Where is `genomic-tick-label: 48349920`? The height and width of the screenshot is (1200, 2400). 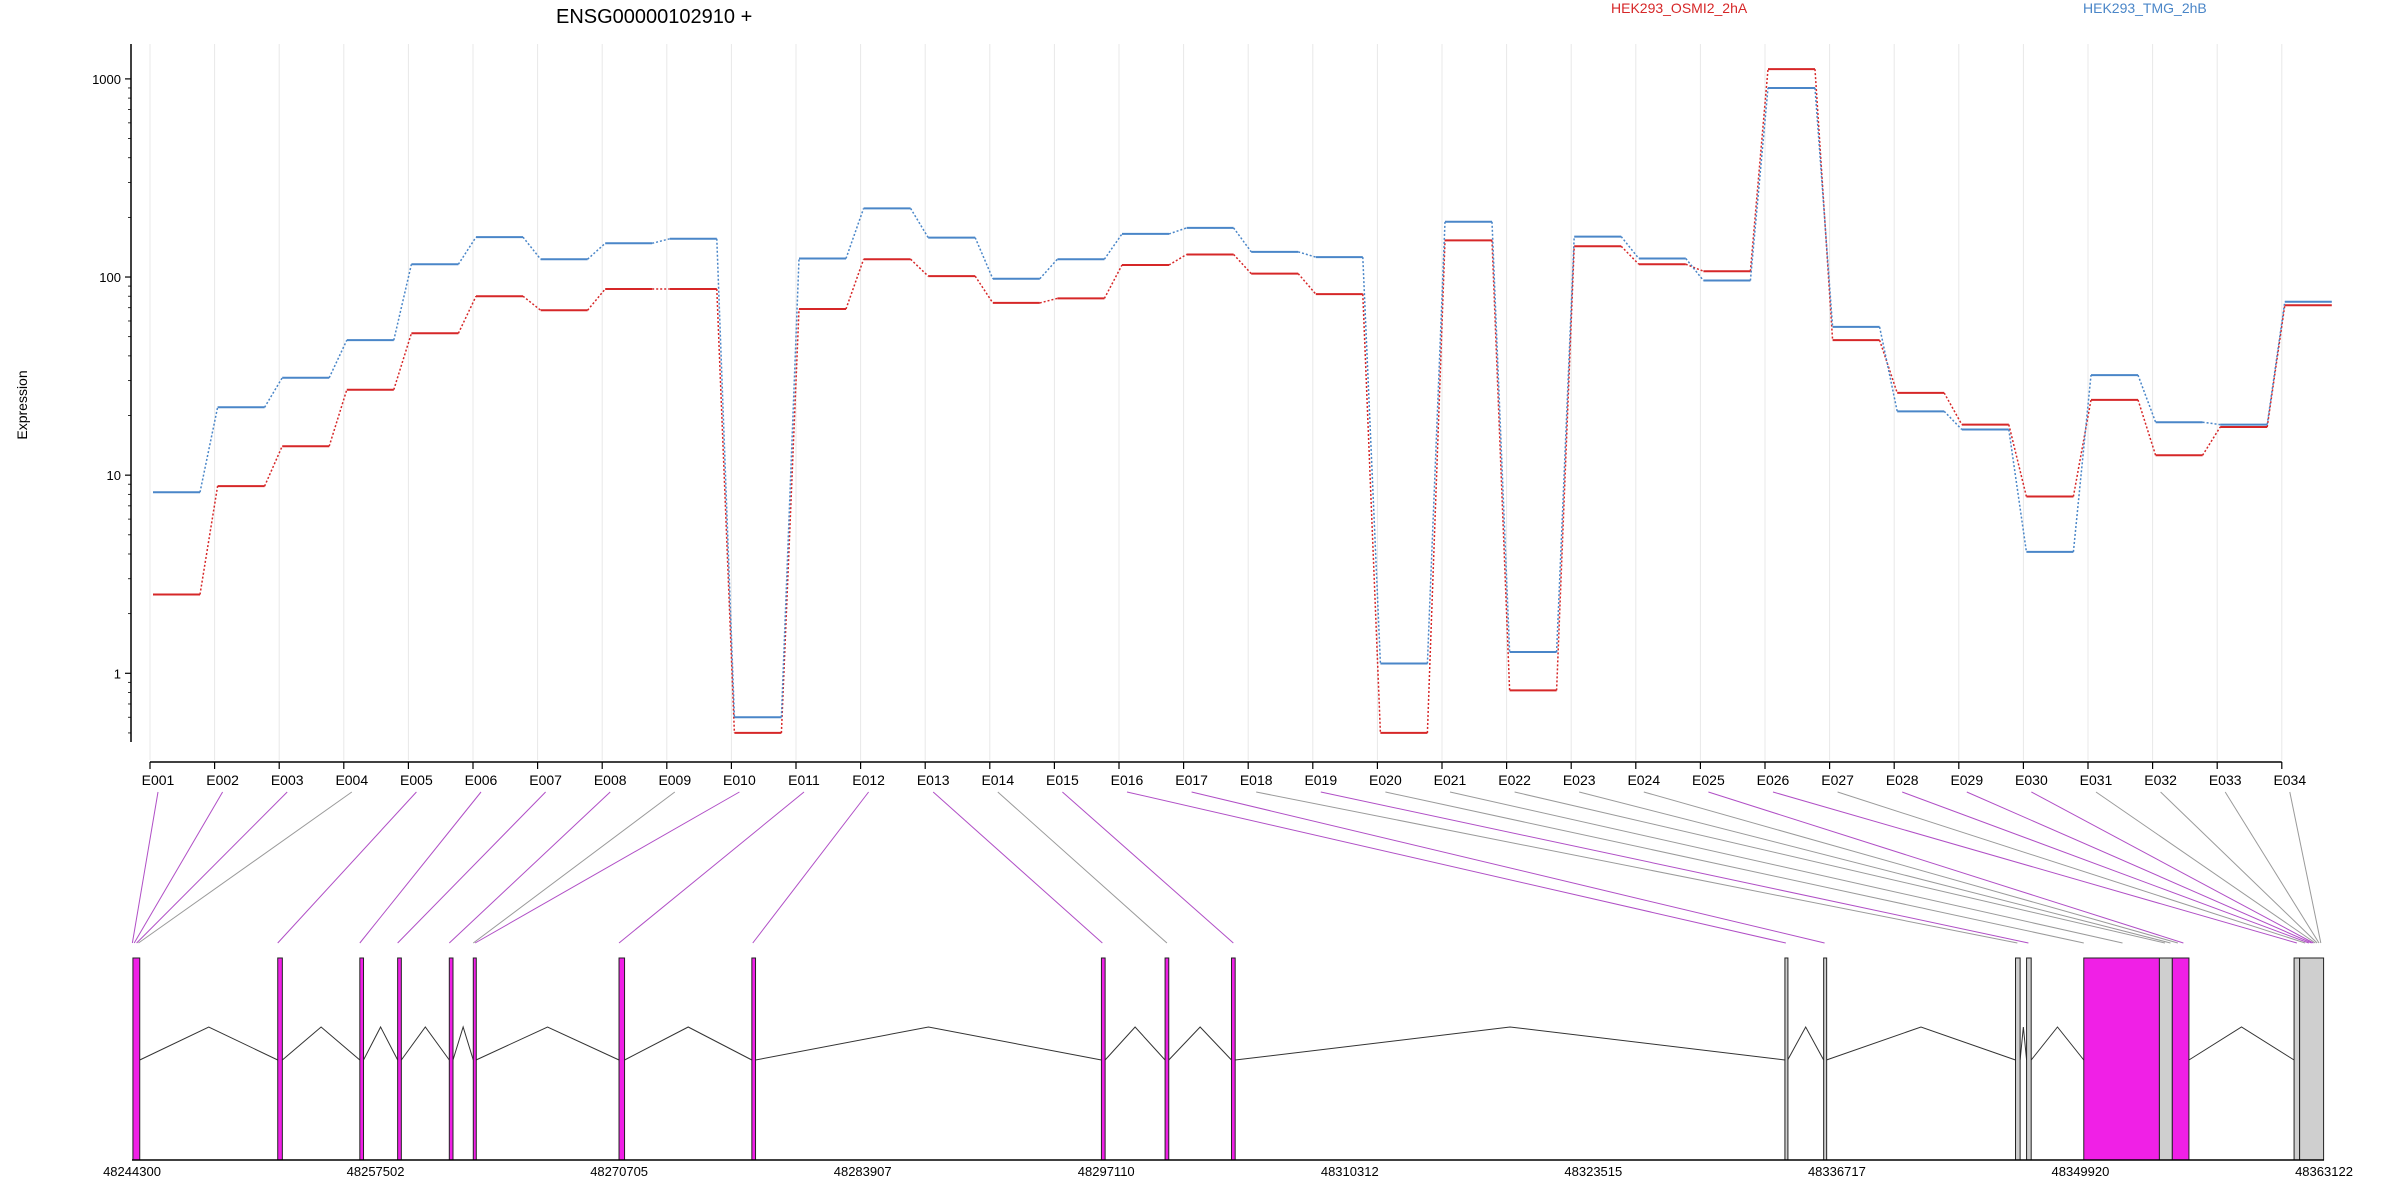
genomic-tick-label: 48349920 is located at coordinates (2081, 1171).